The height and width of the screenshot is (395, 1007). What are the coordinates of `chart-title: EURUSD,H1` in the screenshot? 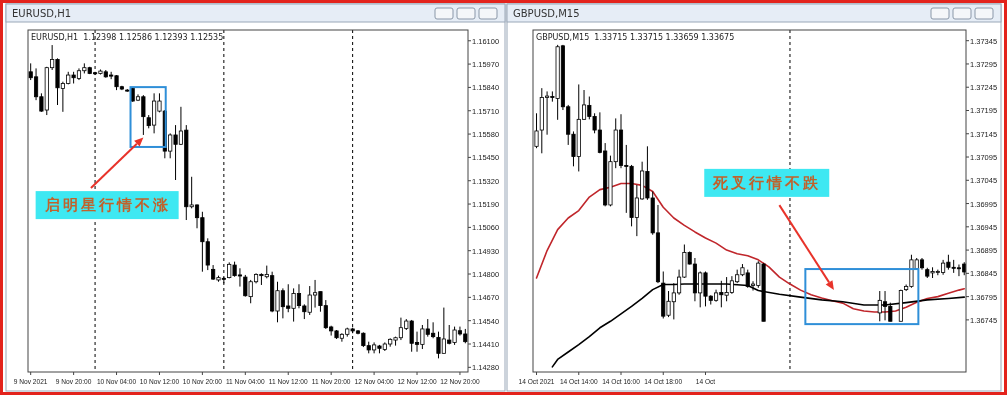 It's located at (42, 13).